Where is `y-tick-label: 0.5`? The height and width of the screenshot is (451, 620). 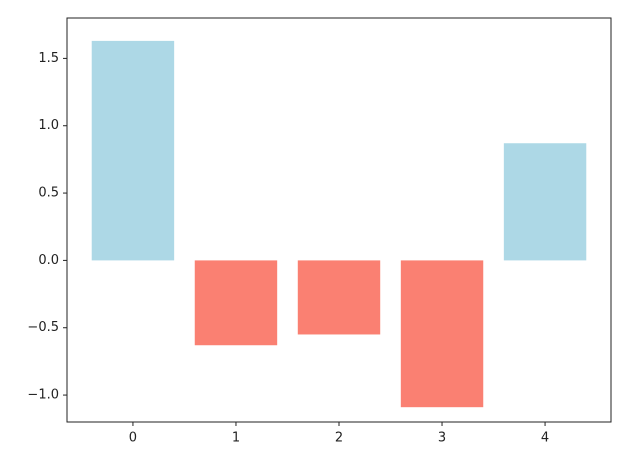 y-tick-label: 0.5 is located at coordinates (48, 193).